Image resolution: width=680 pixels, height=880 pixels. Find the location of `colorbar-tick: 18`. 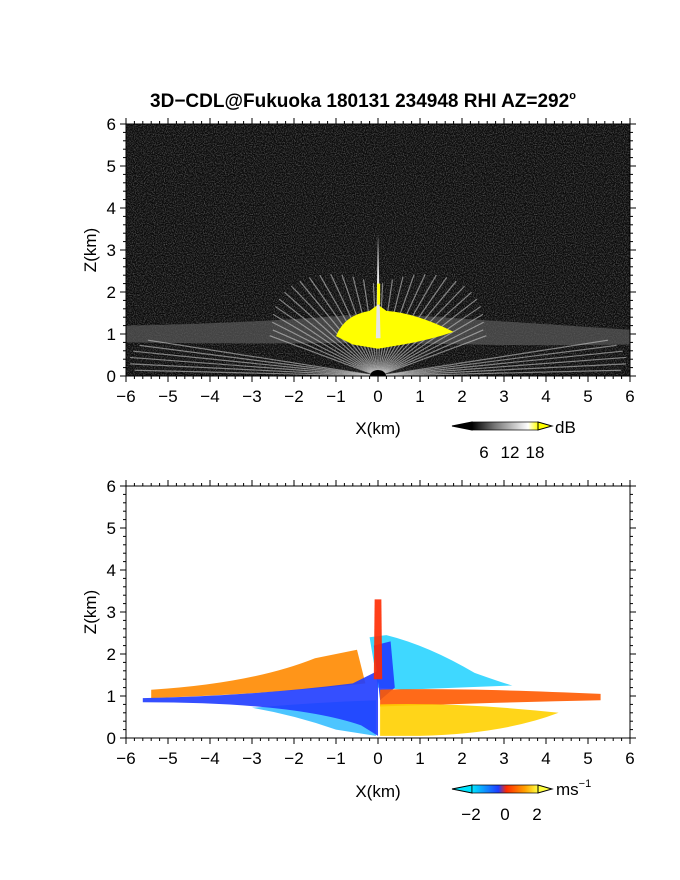

colorbar-tick: 18 is located at coordinates (535, 452).